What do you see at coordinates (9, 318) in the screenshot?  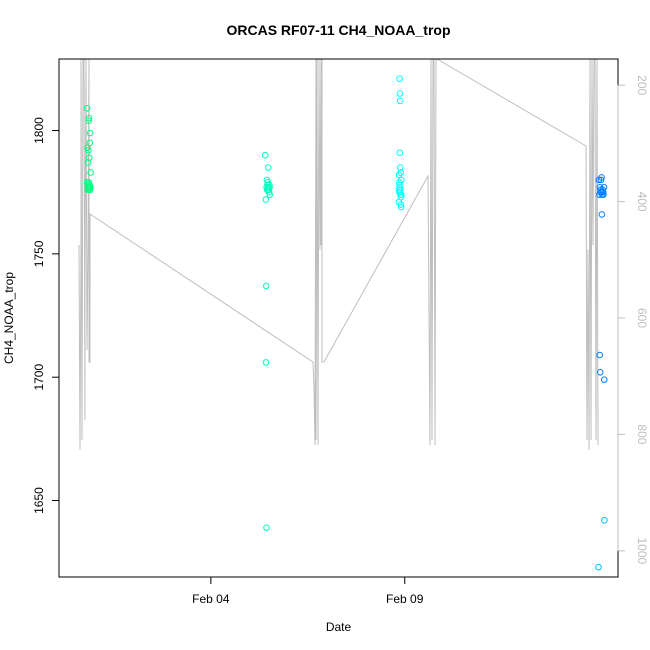 I see `y-axis-label: CH4_NOAA_trop` at bounding box center [9, 318].